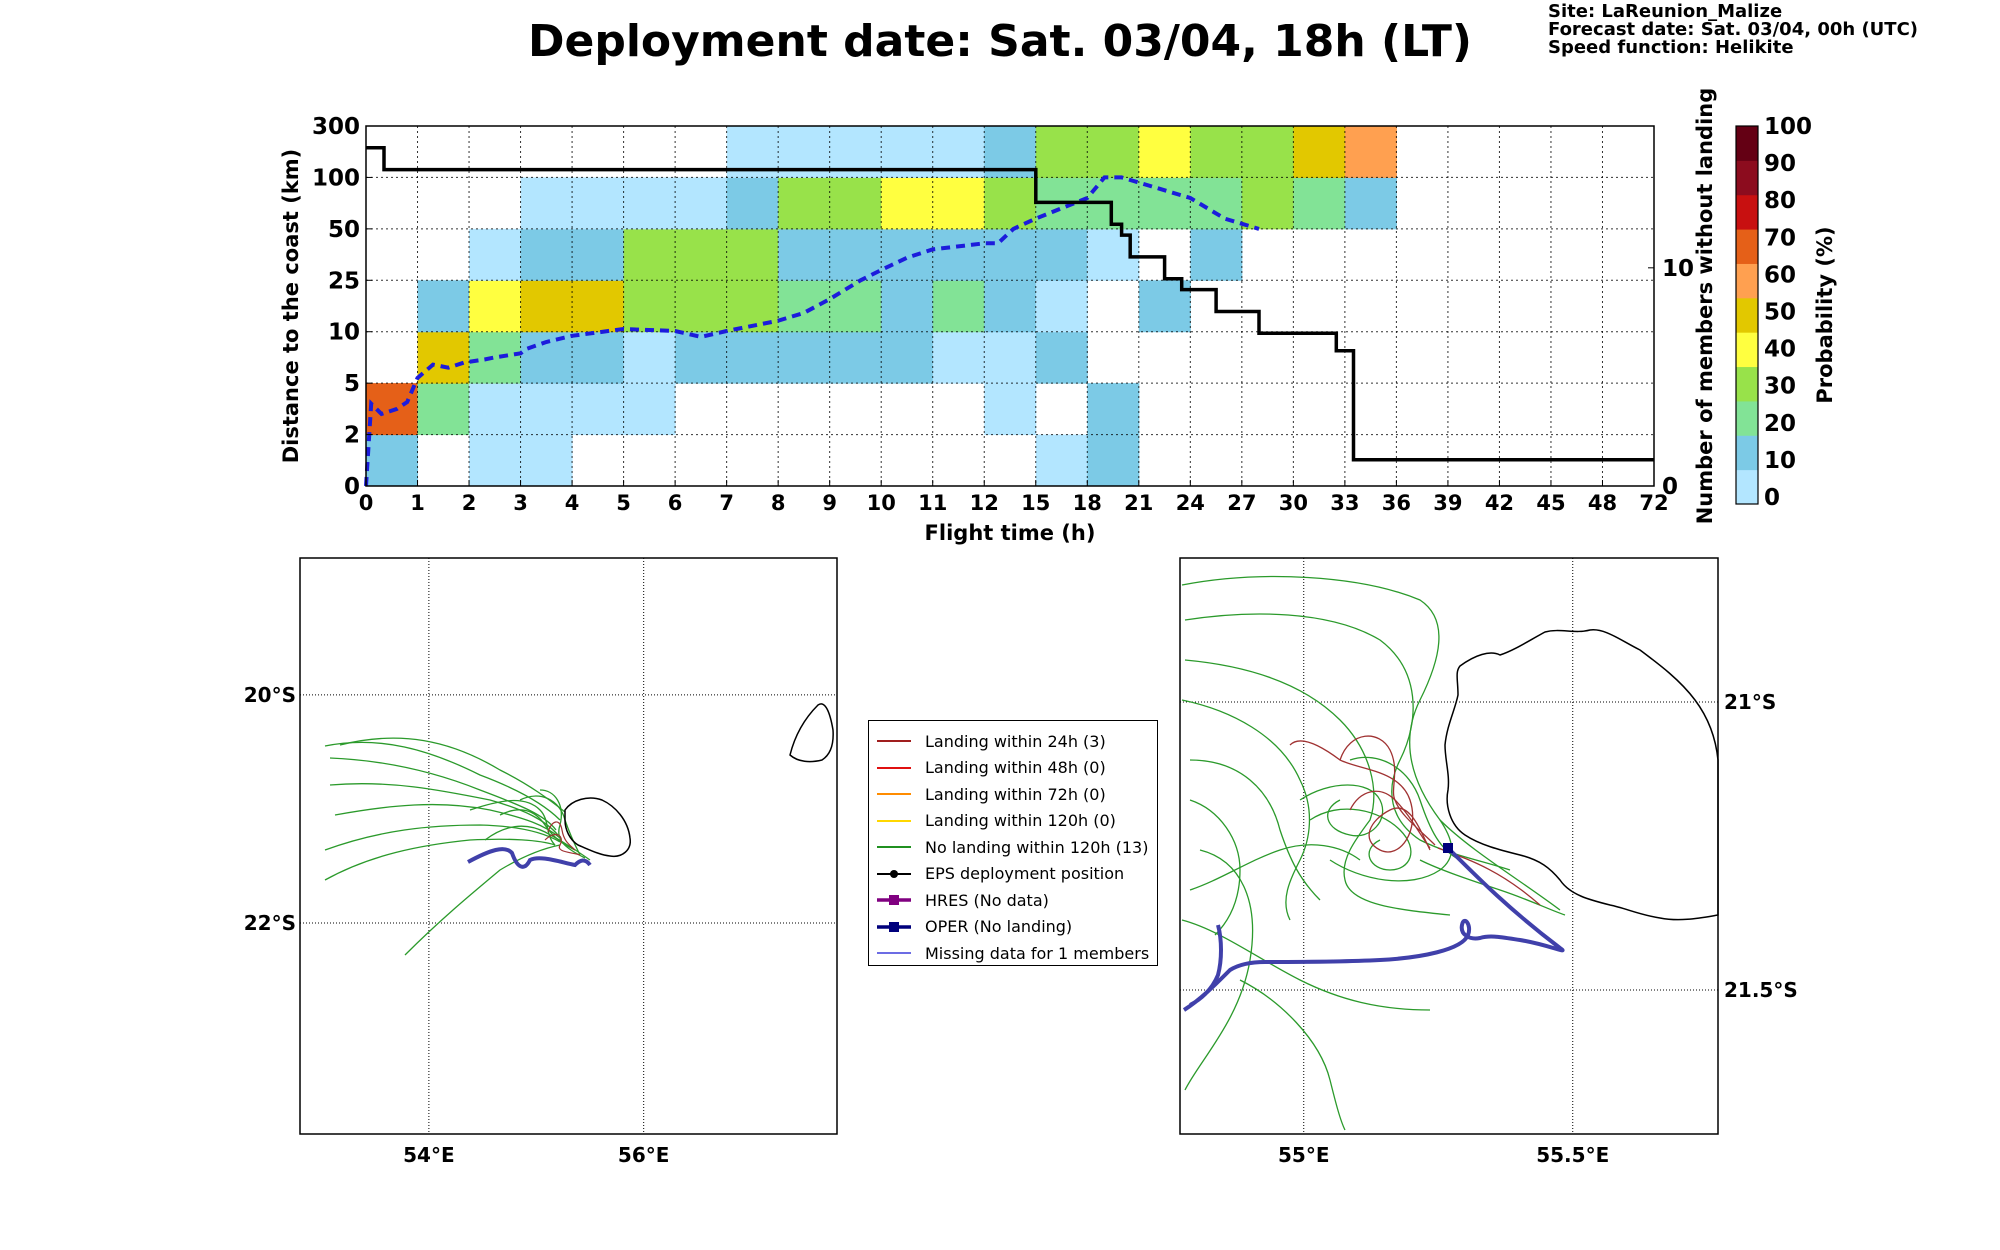  Describe the element at coordinates (999, 927) in the screenshot. I see `legend-label: OPER (No landing)` at that location.